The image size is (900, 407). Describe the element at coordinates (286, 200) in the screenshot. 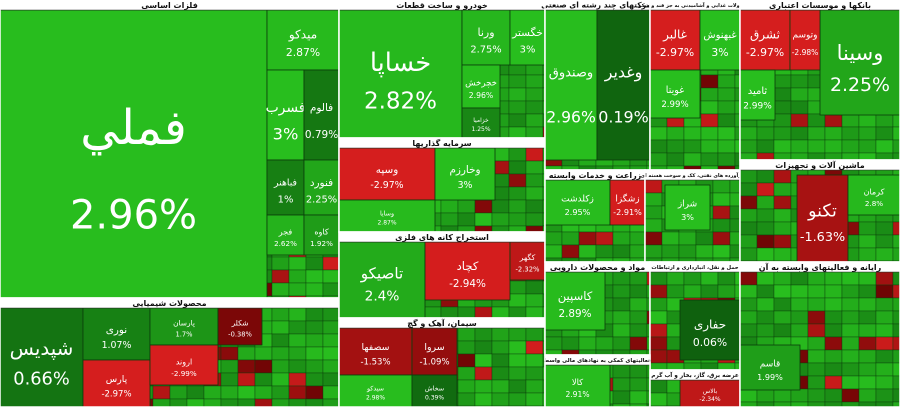

I see `tile-value: 1%` at that location.